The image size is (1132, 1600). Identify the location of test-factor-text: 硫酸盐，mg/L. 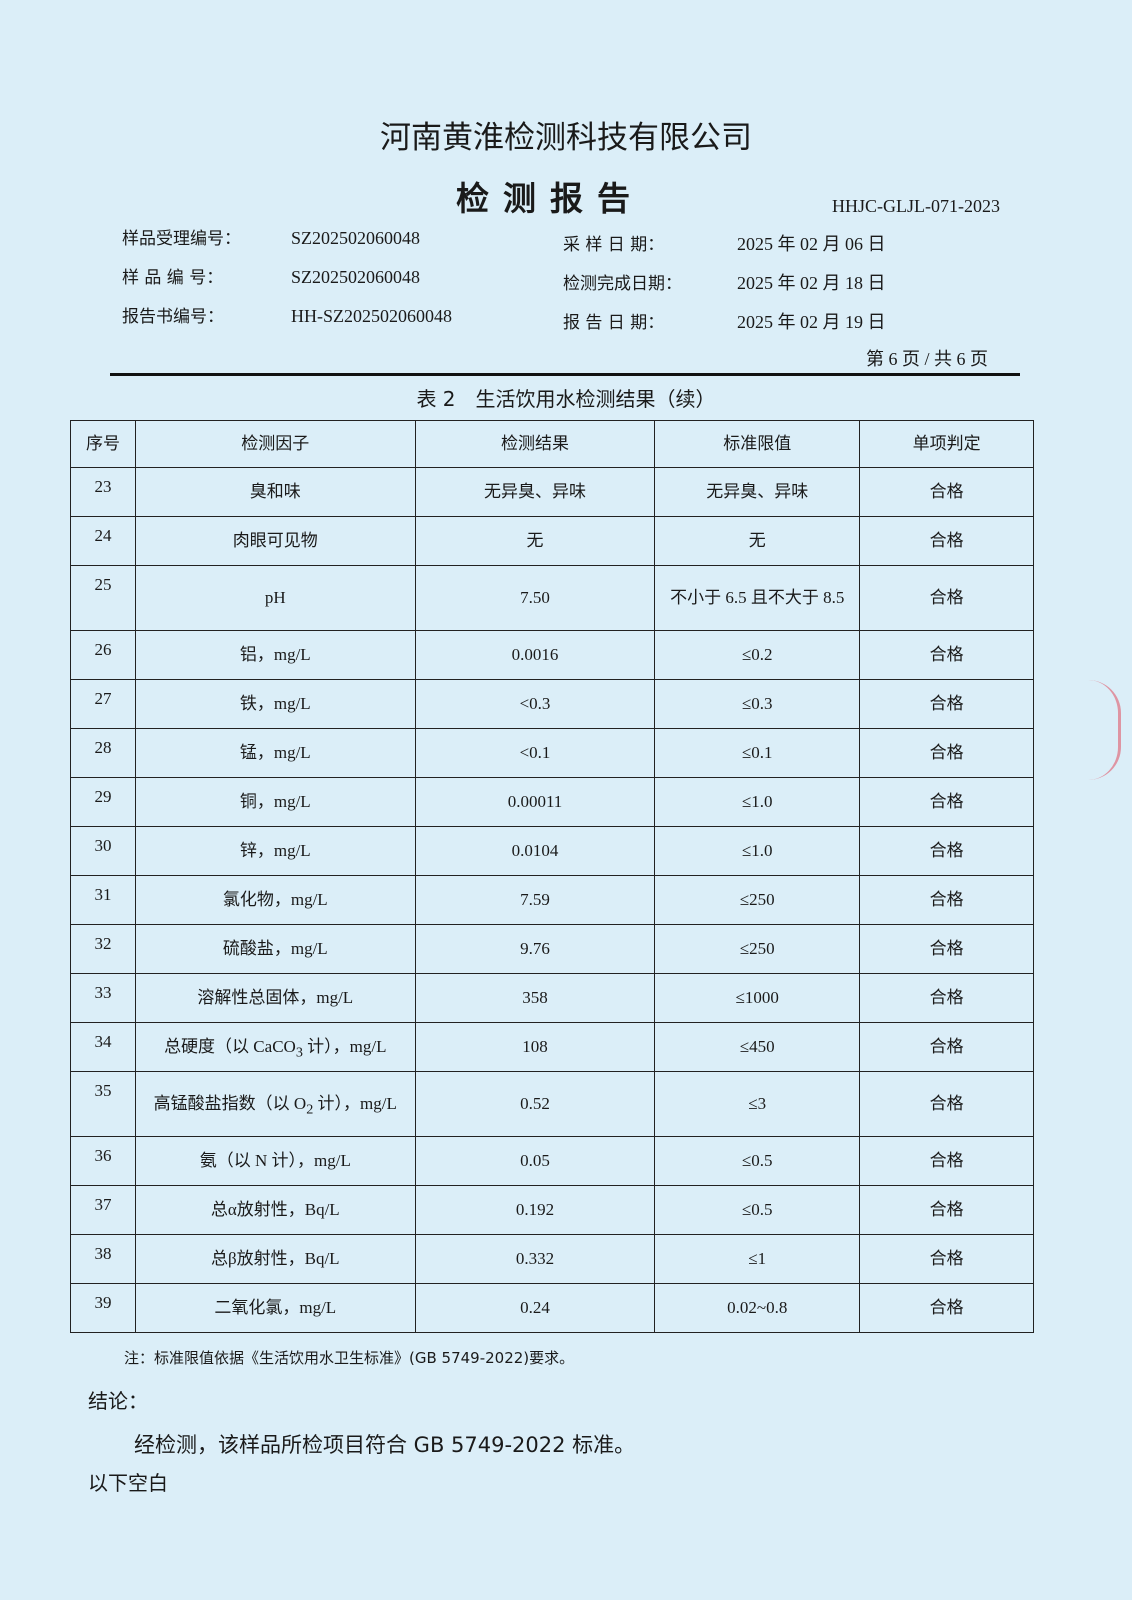
(275, 948).